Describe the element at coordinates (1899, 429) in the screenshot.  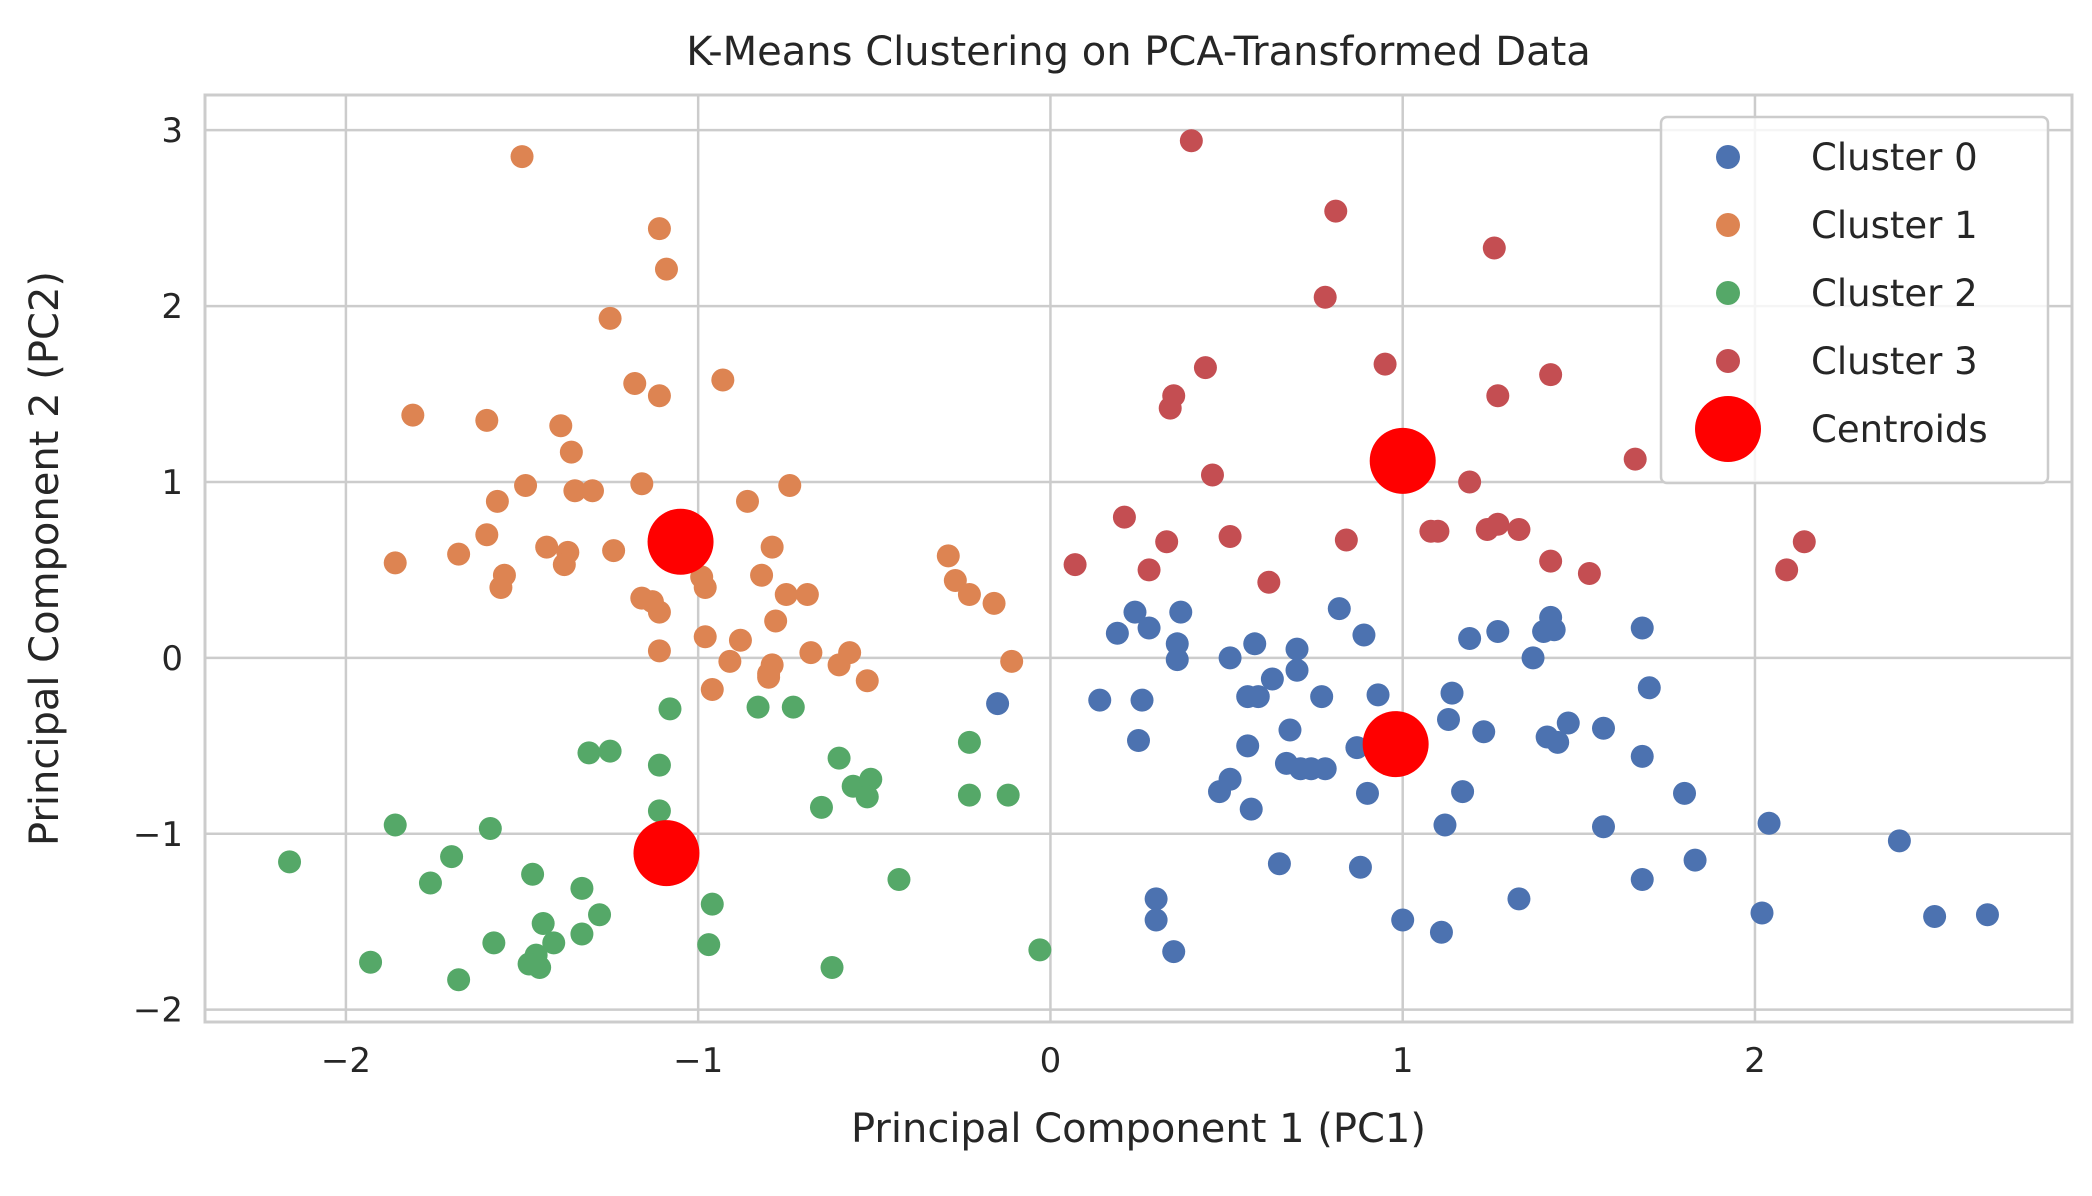
I see `legend-label: Centroids` at that location.